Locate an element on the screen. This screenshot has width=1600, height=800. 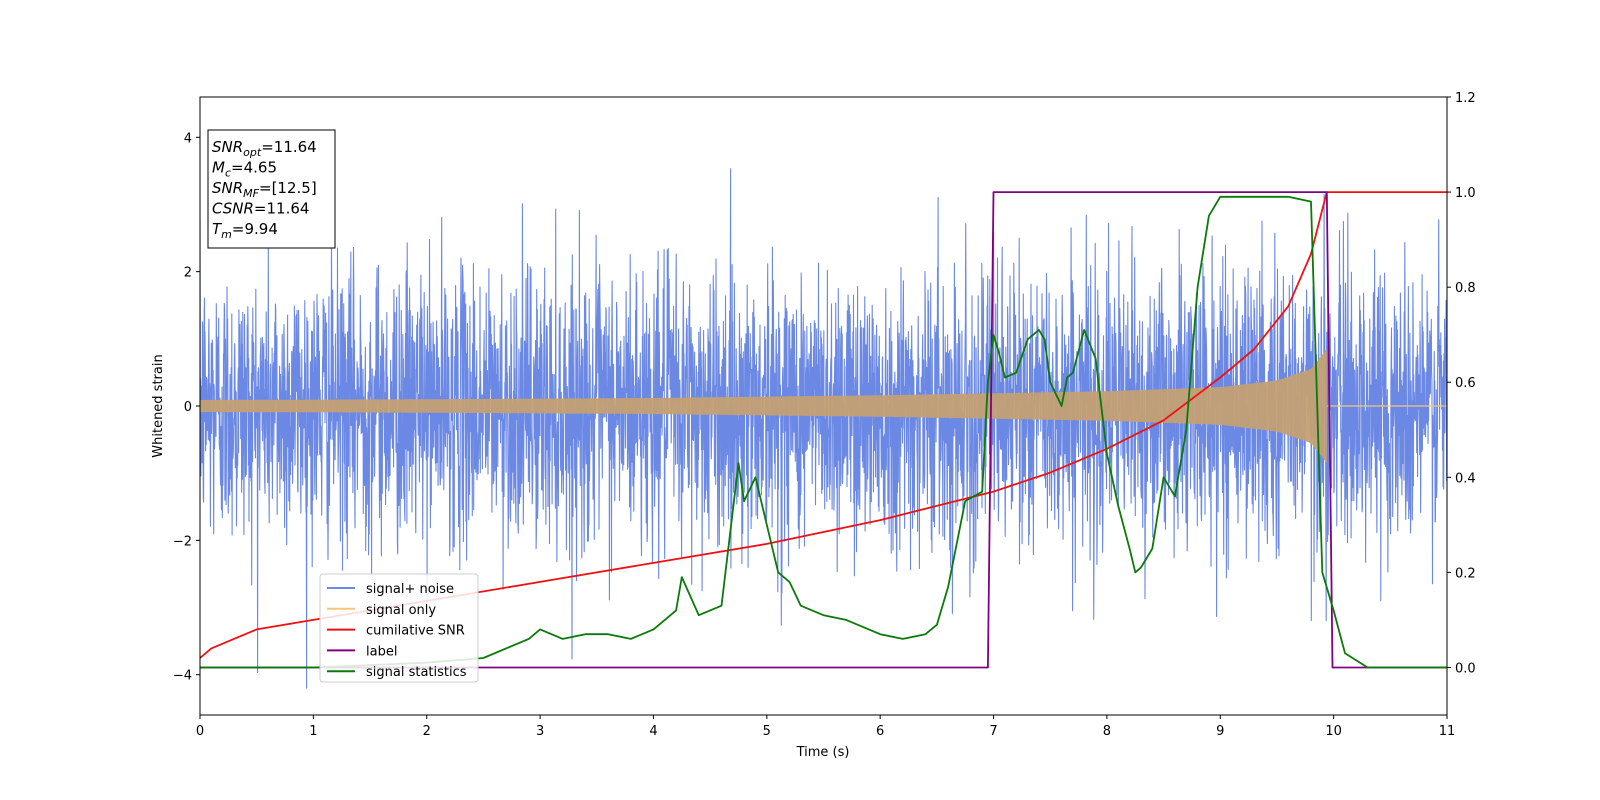
y-right-tick-label: 0.0 is located at coordinates (1465, 668).